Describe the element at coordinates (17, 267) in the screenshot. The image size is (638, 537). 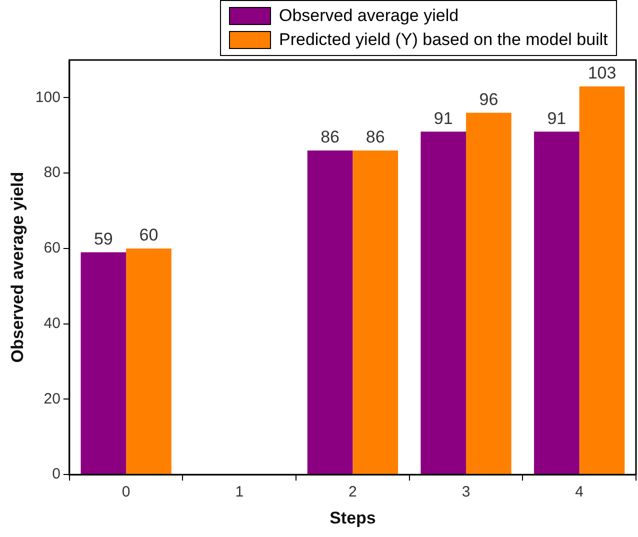
I see `y-axis-title: Observed average yield` at that location.